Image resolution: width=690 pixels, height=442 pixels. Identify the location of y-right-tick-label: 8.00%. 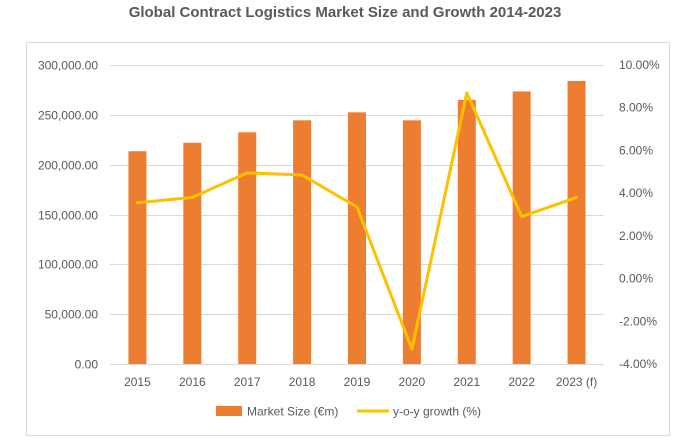
(636, 108).